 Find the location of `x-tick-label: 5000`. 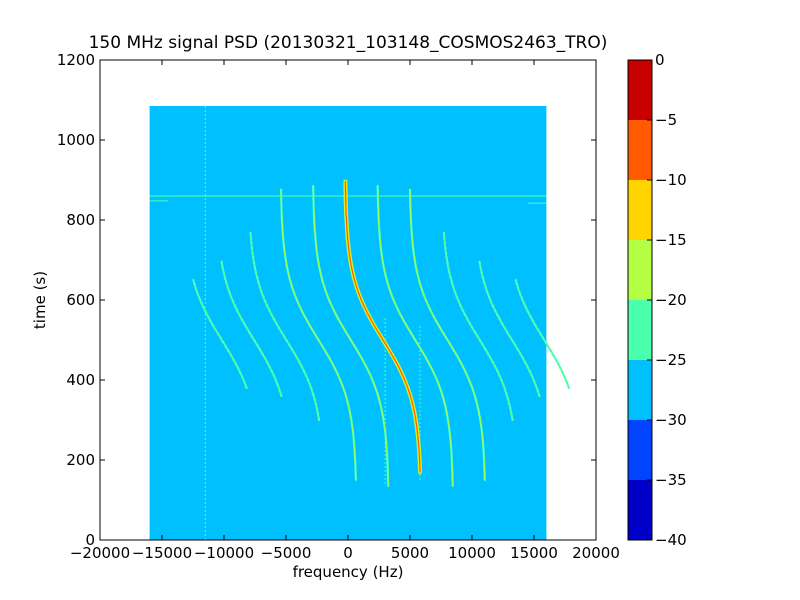

x-tick-label: 5000 is located at coordinates (410, 553).